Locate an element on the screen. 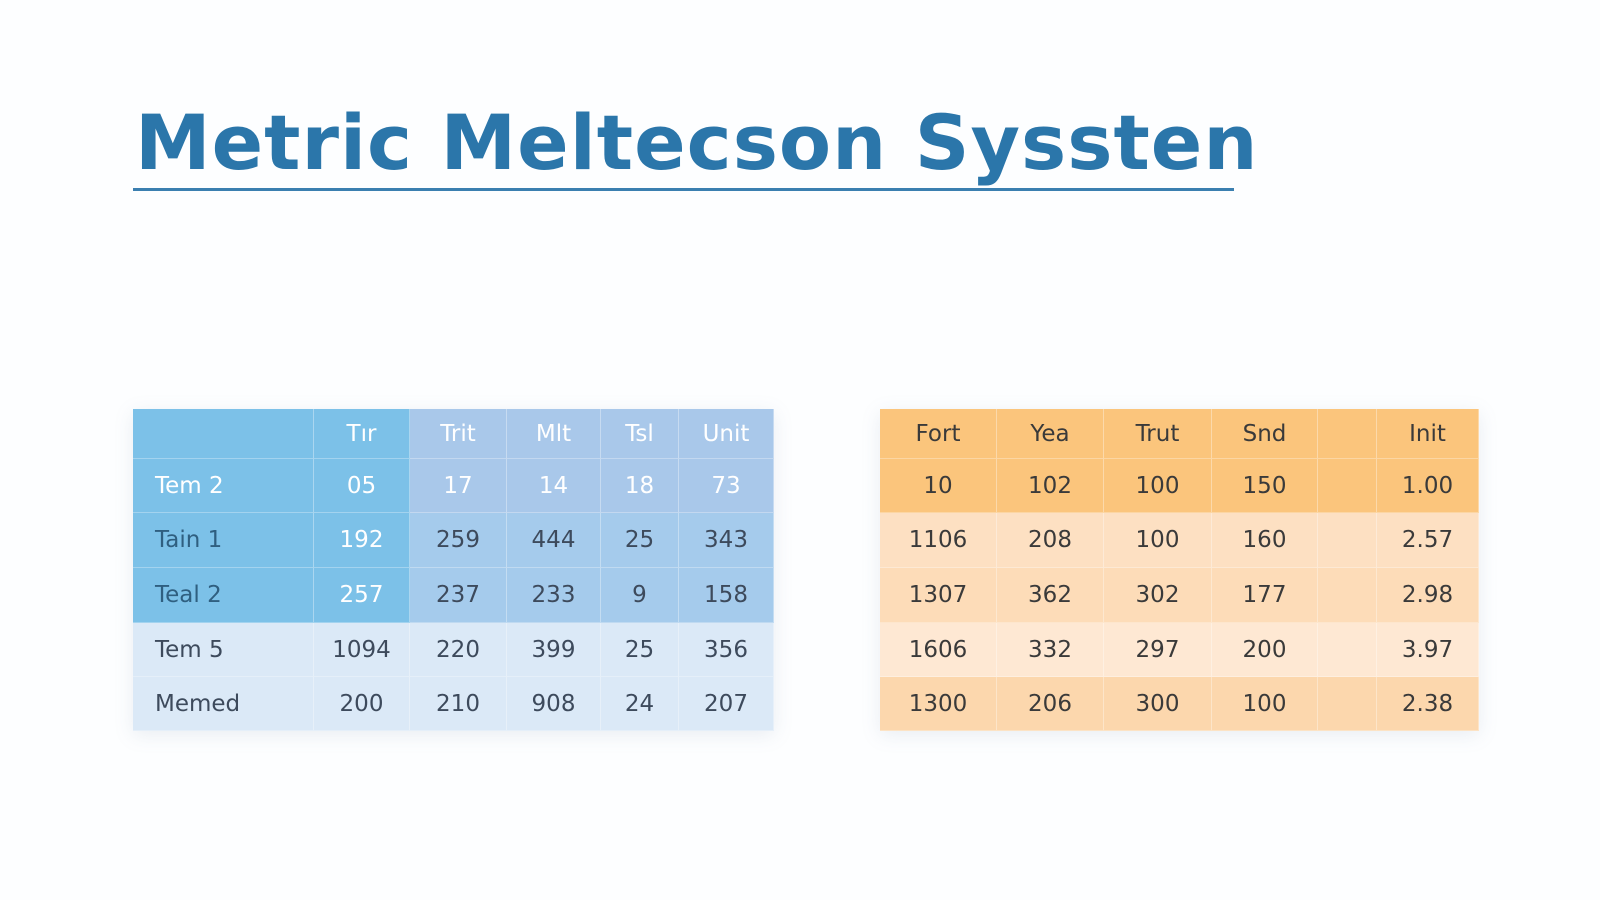  row-label: Tem 2 is located at coordinates (223, 486).